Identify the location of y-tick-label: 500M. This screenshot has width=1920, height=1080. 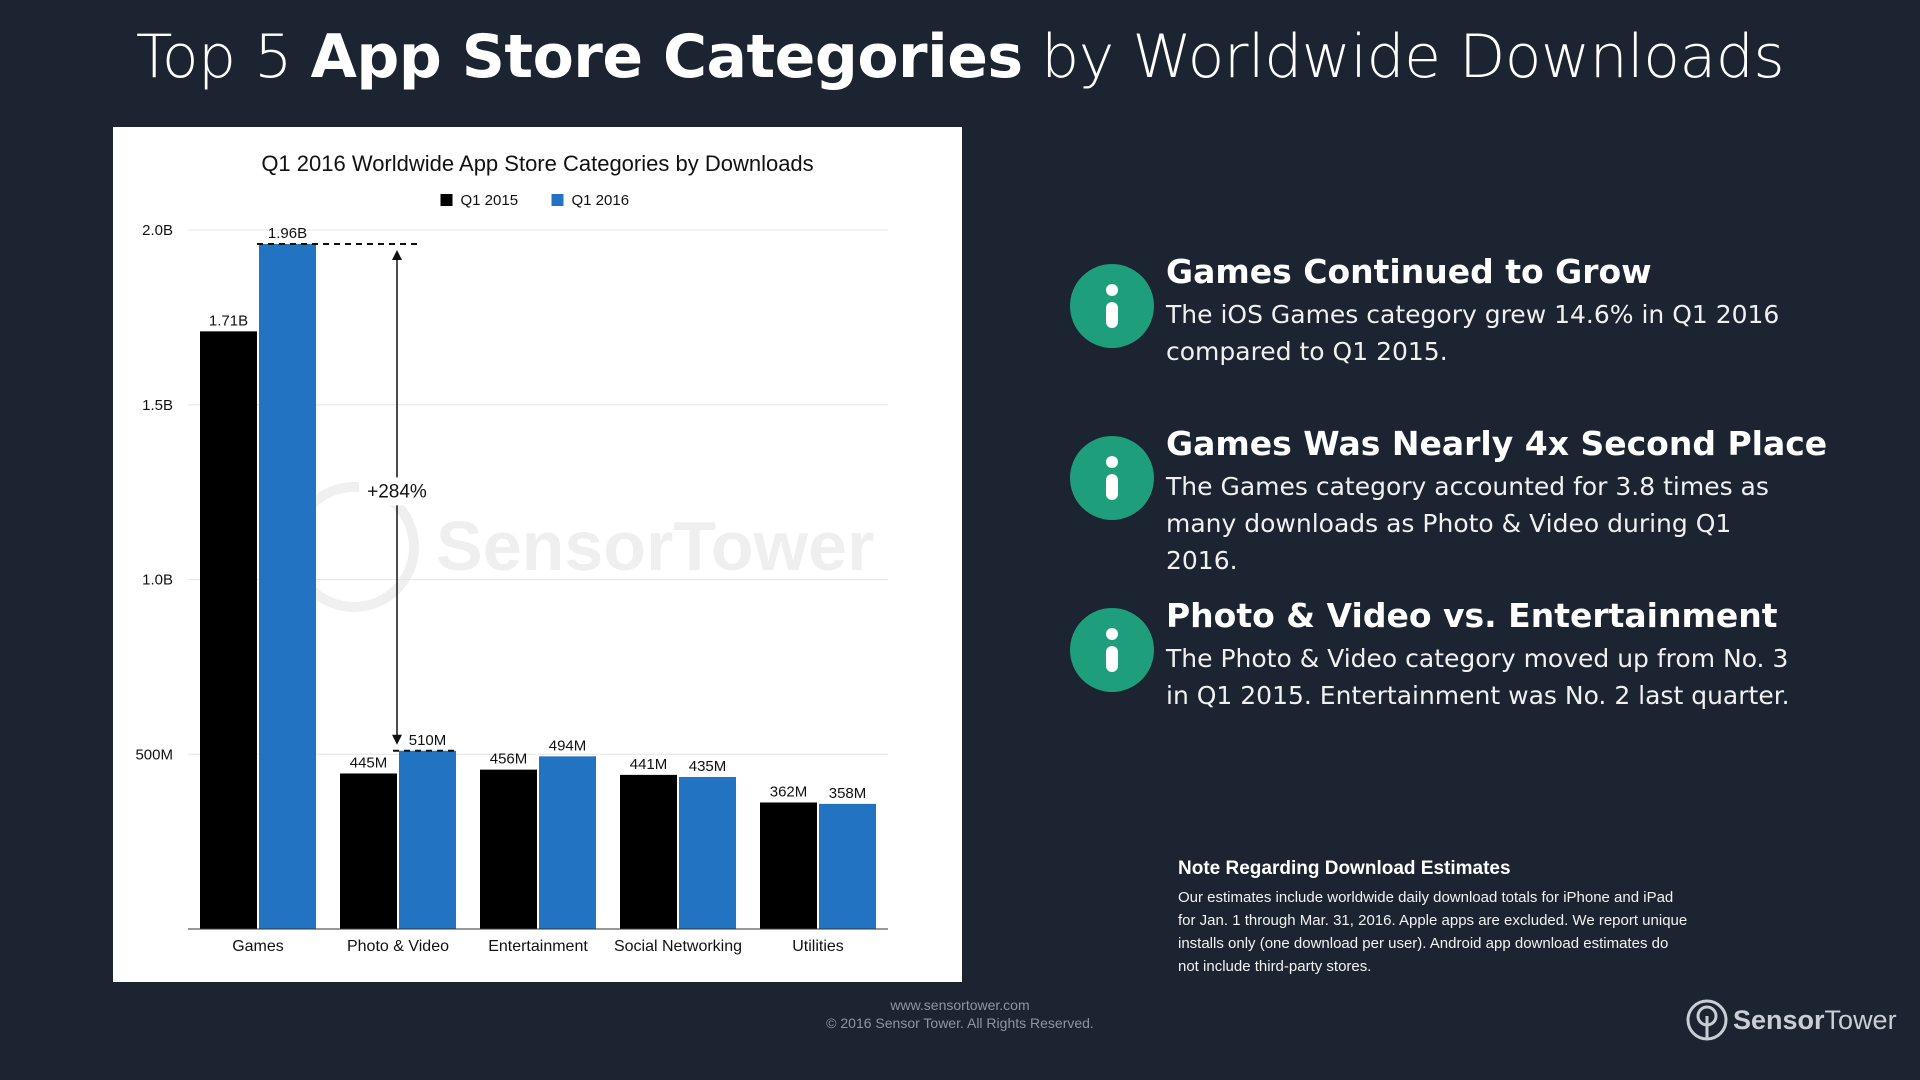
(154, 754).